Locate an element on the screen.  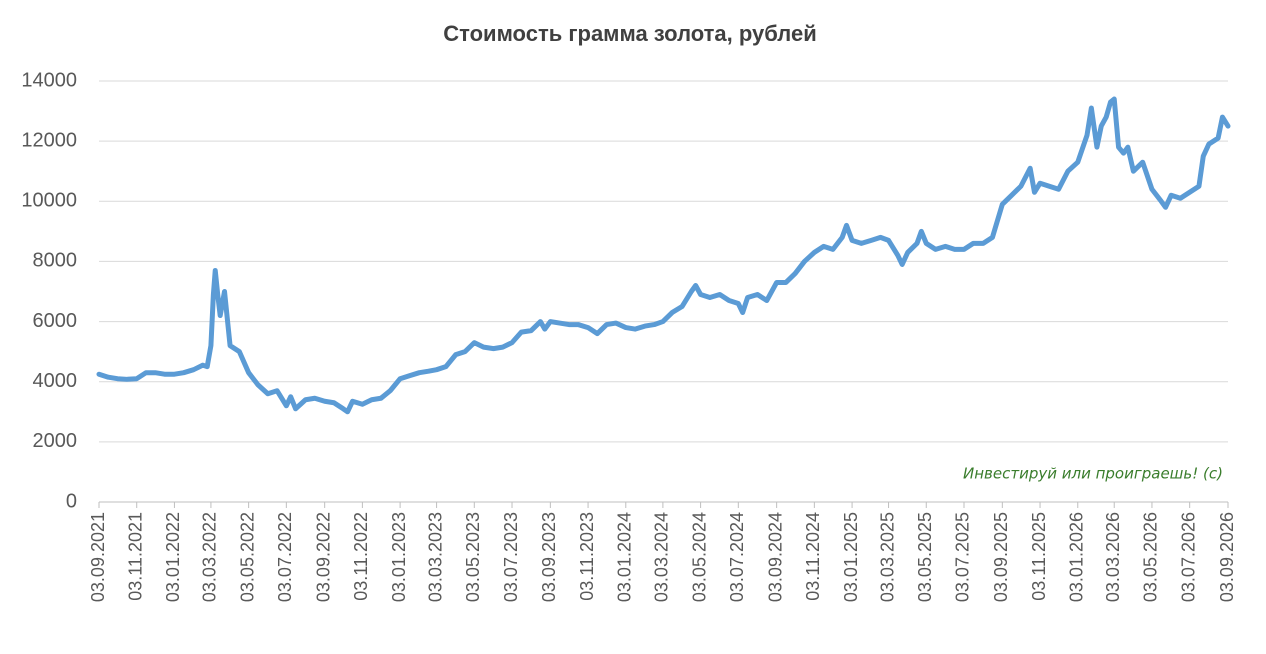
x-tick-label: 03.03.2022 is located at coordinates (210, 557).